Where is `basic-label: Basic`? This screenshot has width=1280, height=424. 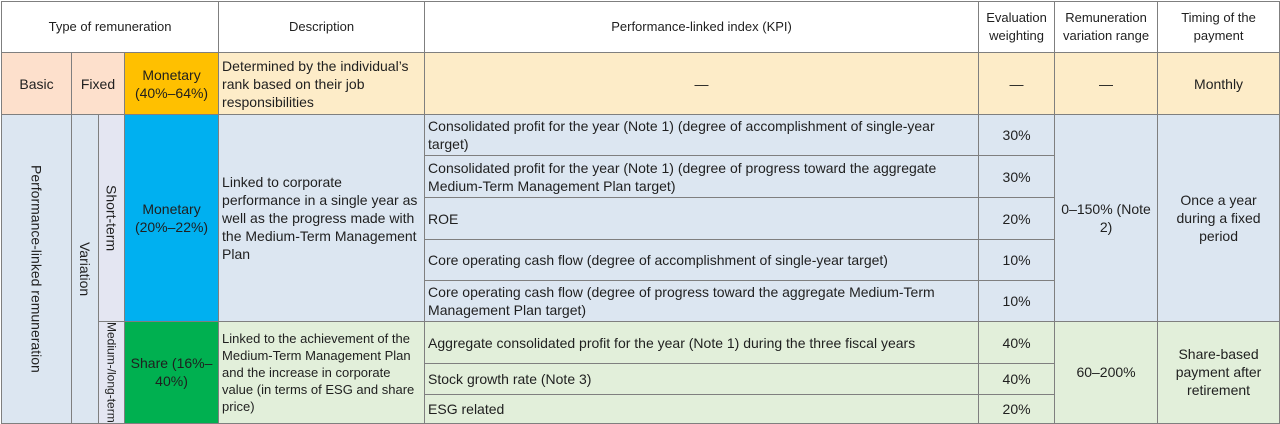
basic-label: Basic is located at coordinates (36, 83).